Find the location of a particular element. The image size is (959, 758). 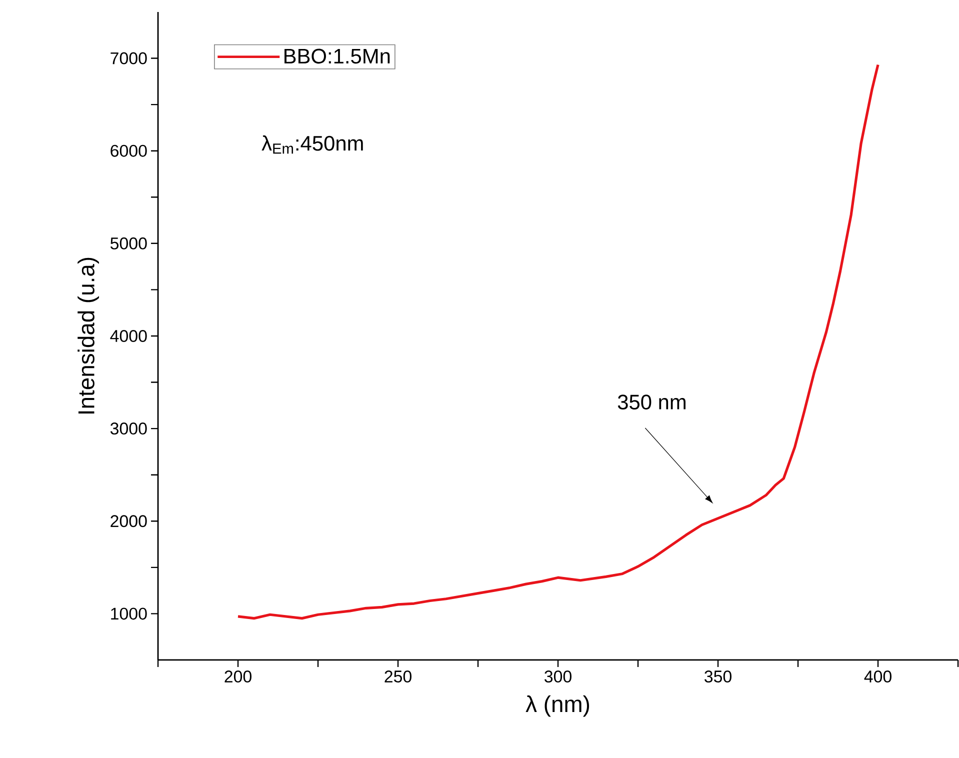

x-tick-label: 250 is located at coordinates (398, 676).